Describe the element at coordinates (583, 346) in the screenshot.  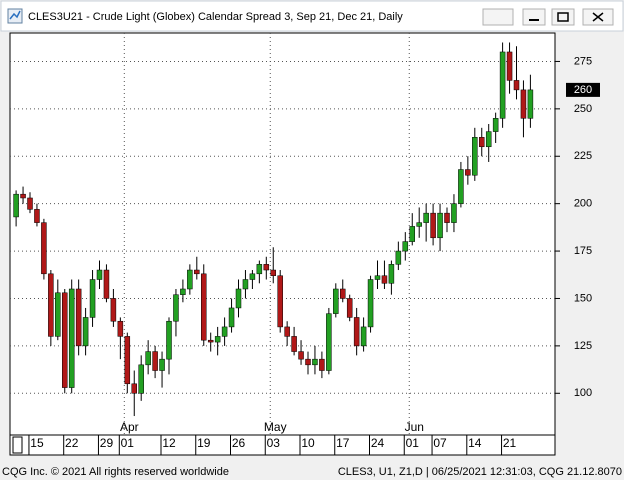
I see `y-tick-label: 125` at that location.